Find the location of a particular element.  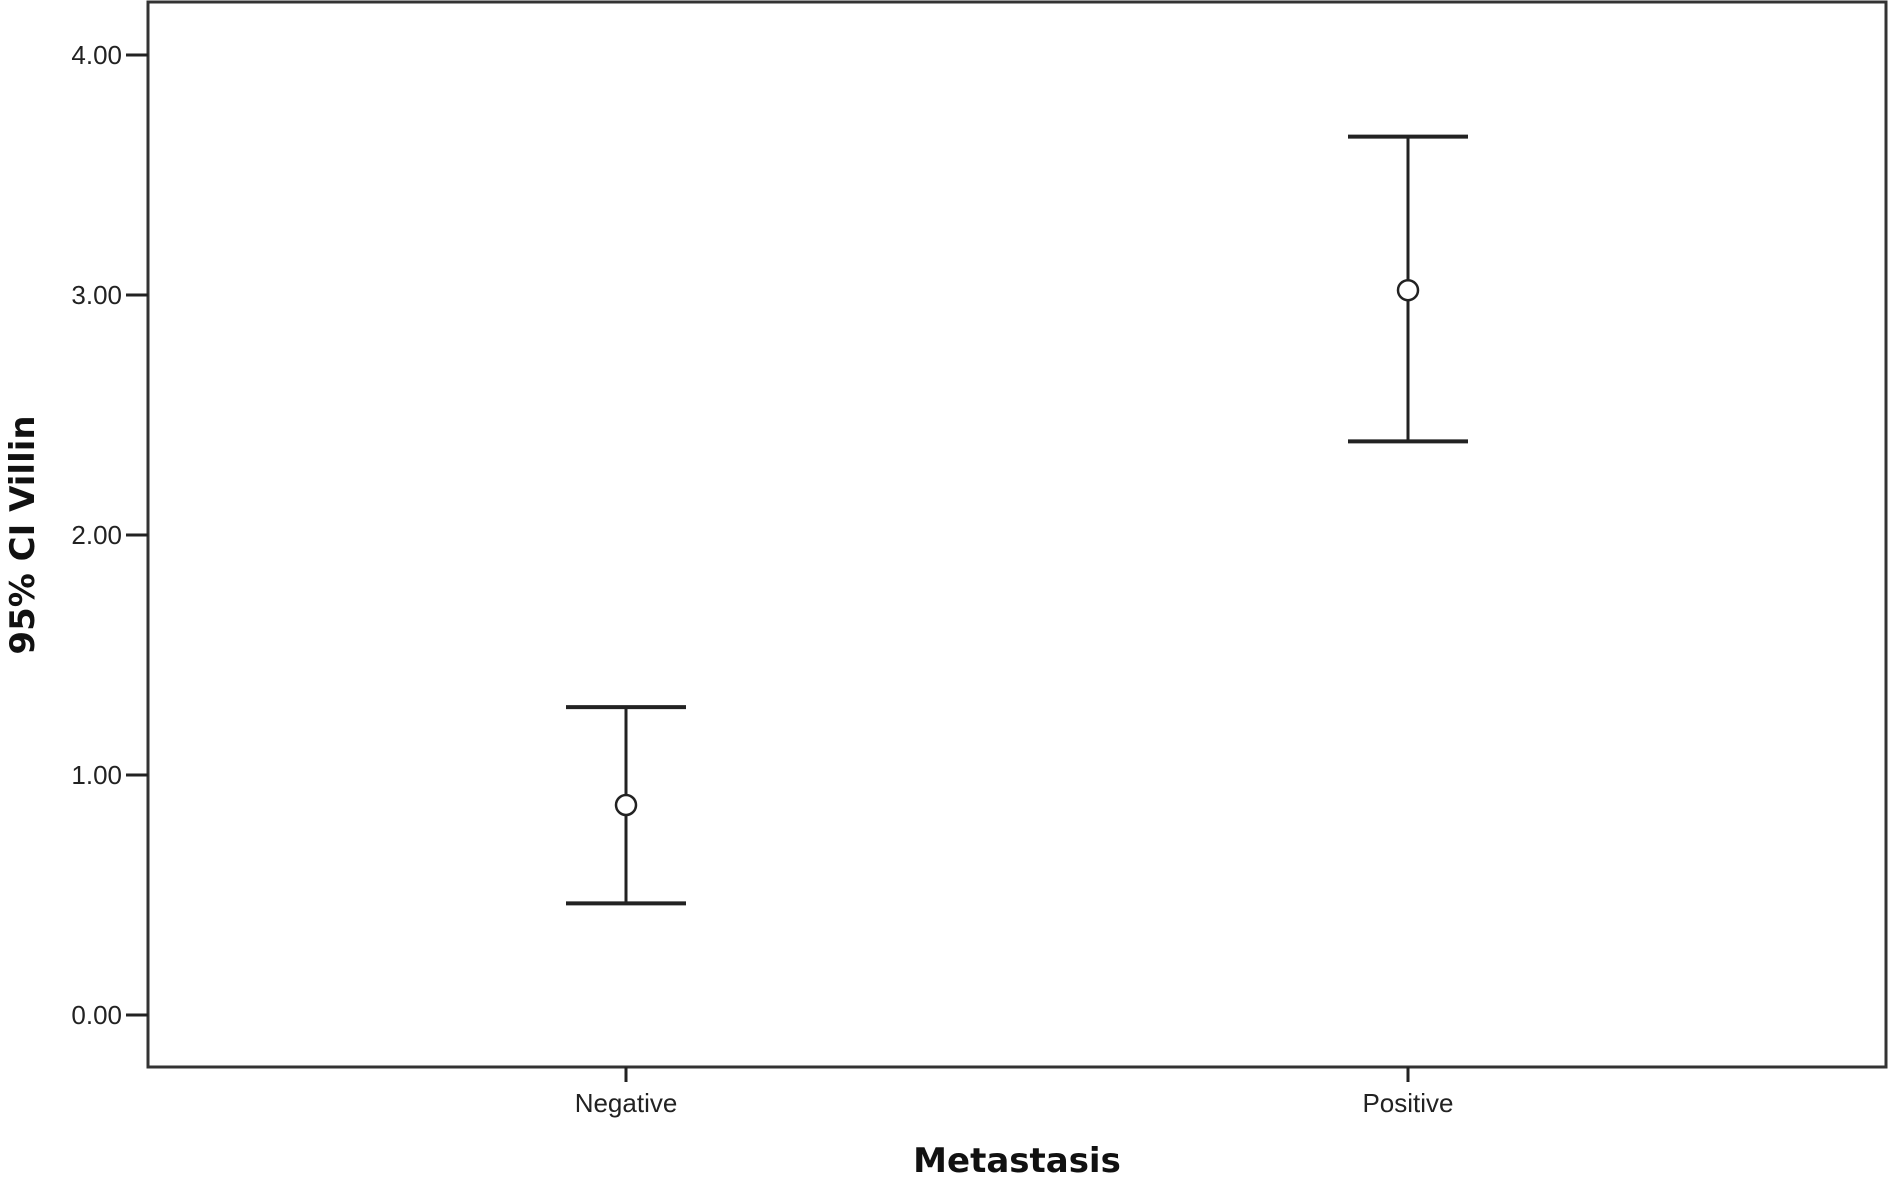

x-tick-label: Positive is located at coordinates (1407, 1103).